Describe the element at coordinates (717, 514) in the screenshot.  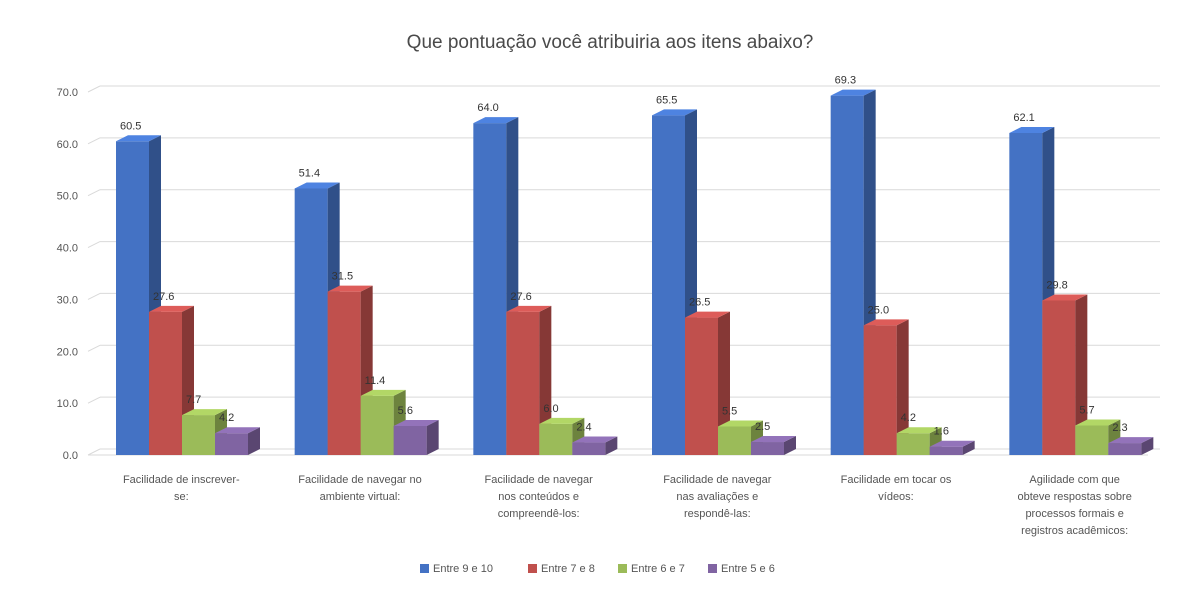
I see `category-label-line: respondê-las:` at that location.